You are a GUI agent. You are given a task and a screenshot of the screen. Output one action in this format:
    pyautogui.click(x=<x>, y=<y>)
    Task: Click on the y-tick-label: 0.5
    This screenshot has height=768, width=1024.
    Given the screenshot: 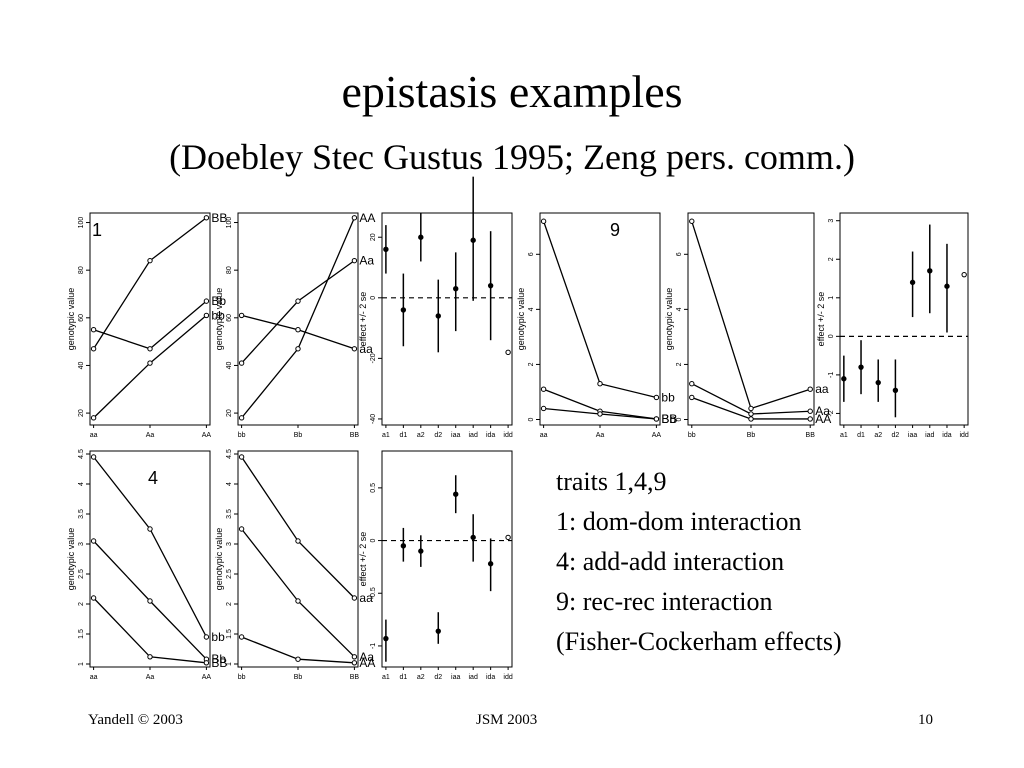 What is the action you would take?
    pyautogui.click(x=373, y=488)
    